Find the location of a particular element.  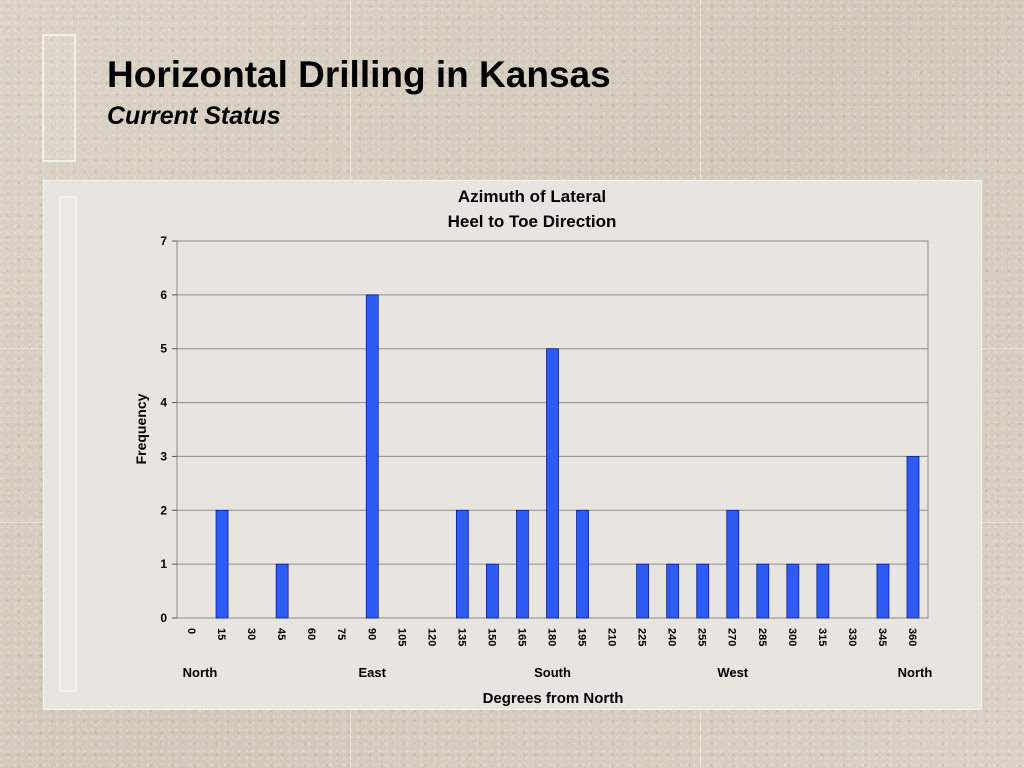

x-tick-label: 120 is located at coordinates (431, 637).